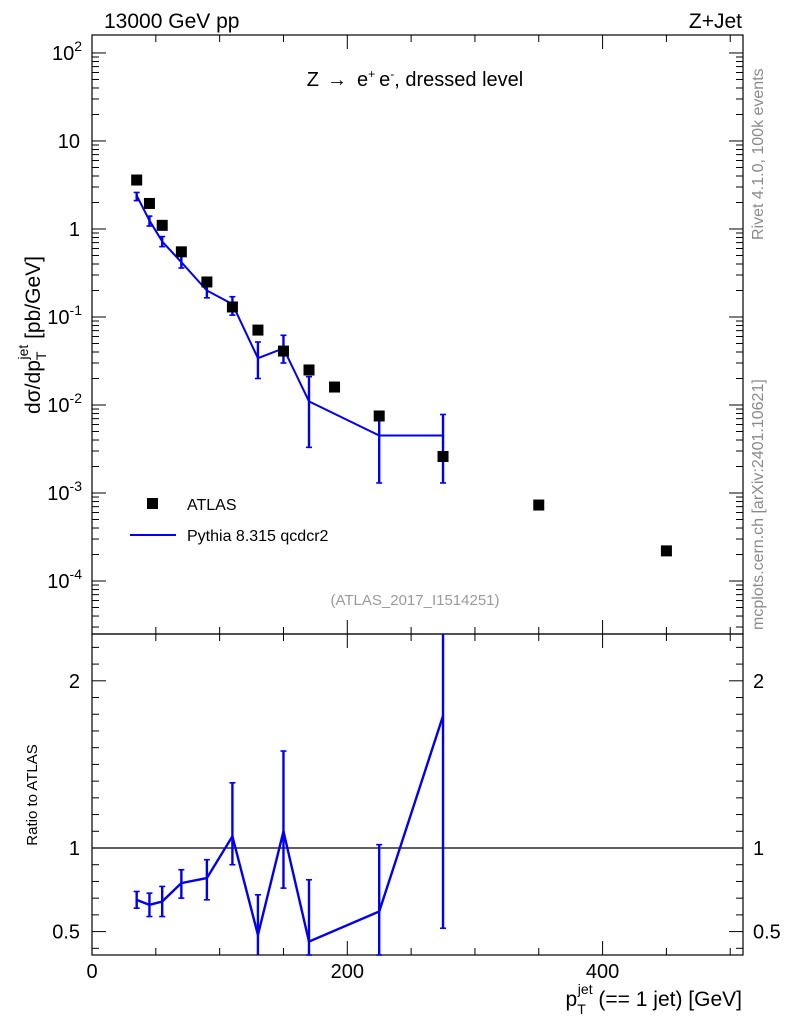 The height and width of the screenshot is (1024, 786). What do you see at coordinates (767, 933) in the screenshot?
I see `ratio-y-tick-label-right: 0.5` at bounding box center [767, 933].